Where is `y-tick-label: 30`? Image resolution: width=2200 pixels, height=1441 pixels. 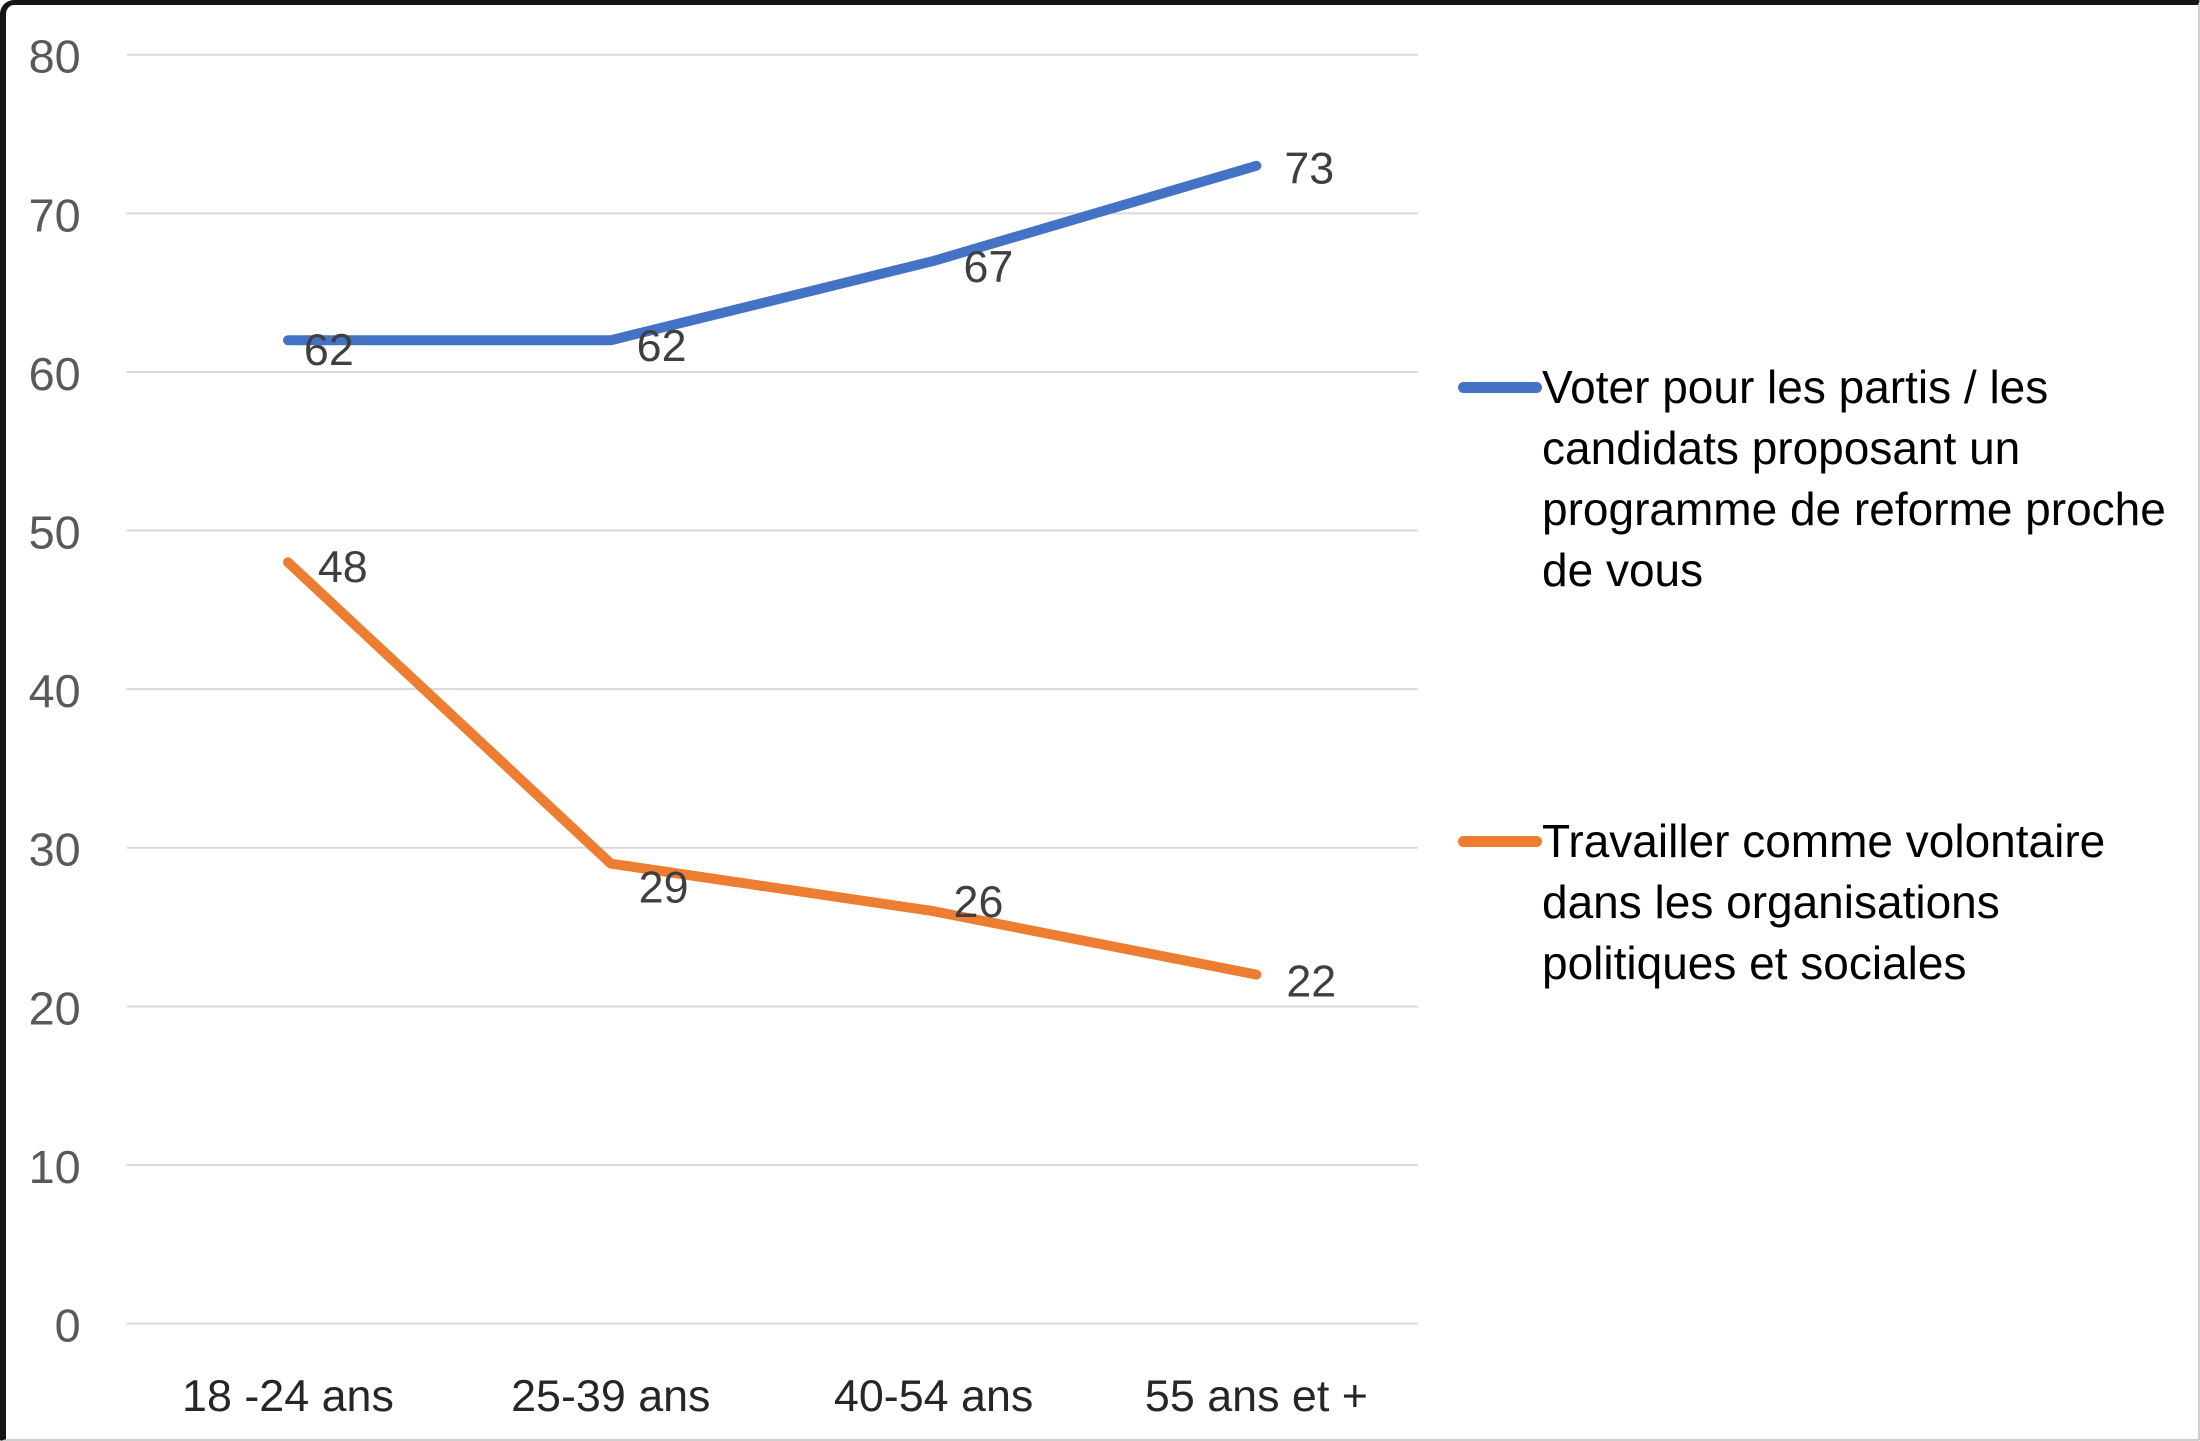
y-tick-label: 30 is located at coordinates (55, 850).